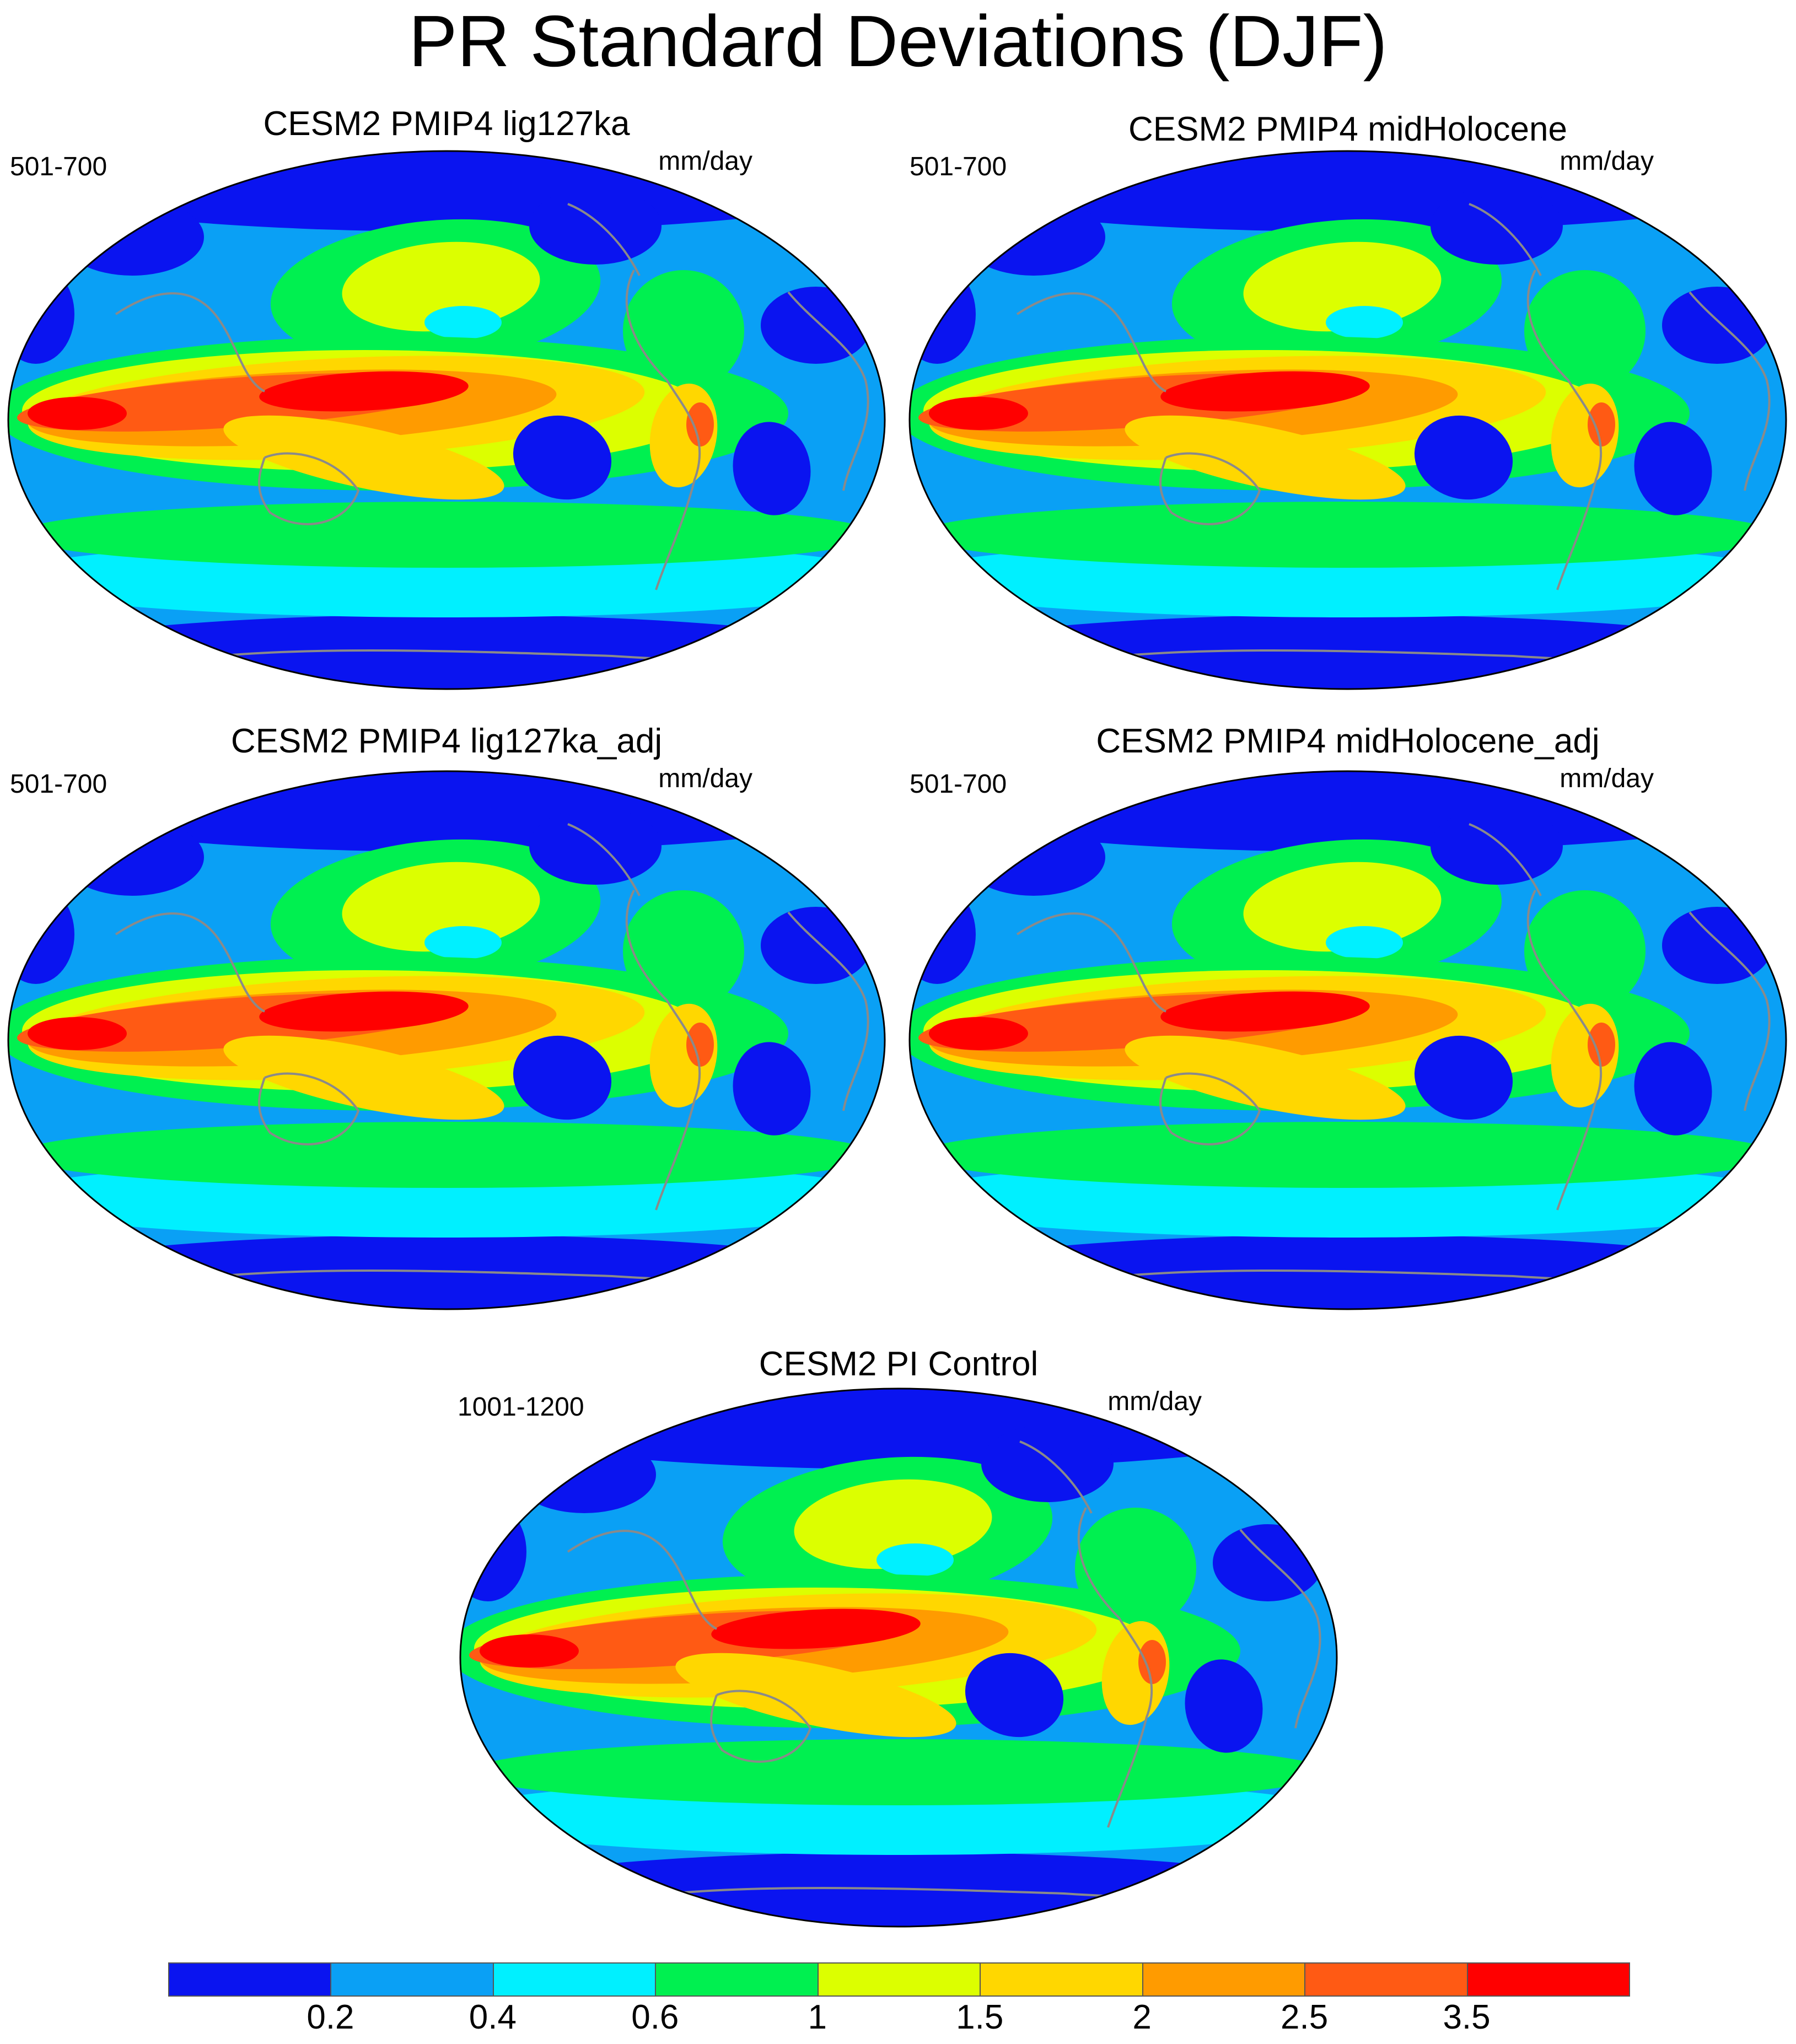  What do you see at coordinates (447, 124) in the screenshot?
I see `panel-title: CESM2 PMIP4 lig127ka` at bounding box center [447, 124].